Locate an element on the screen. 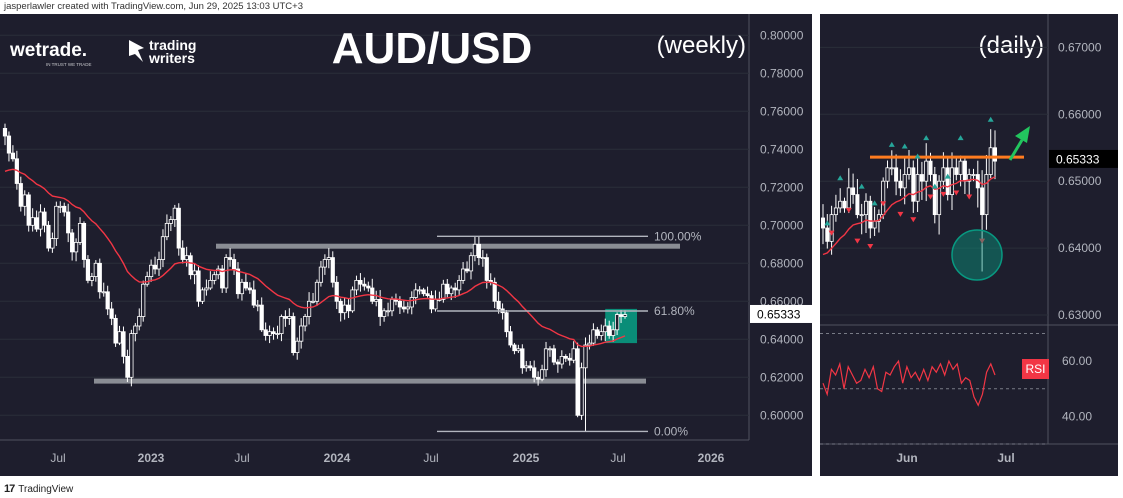 The height and width of the screenshot is (498, 1123). weekly-x-tick-label: 2026 is located at coordinates (711, 458).